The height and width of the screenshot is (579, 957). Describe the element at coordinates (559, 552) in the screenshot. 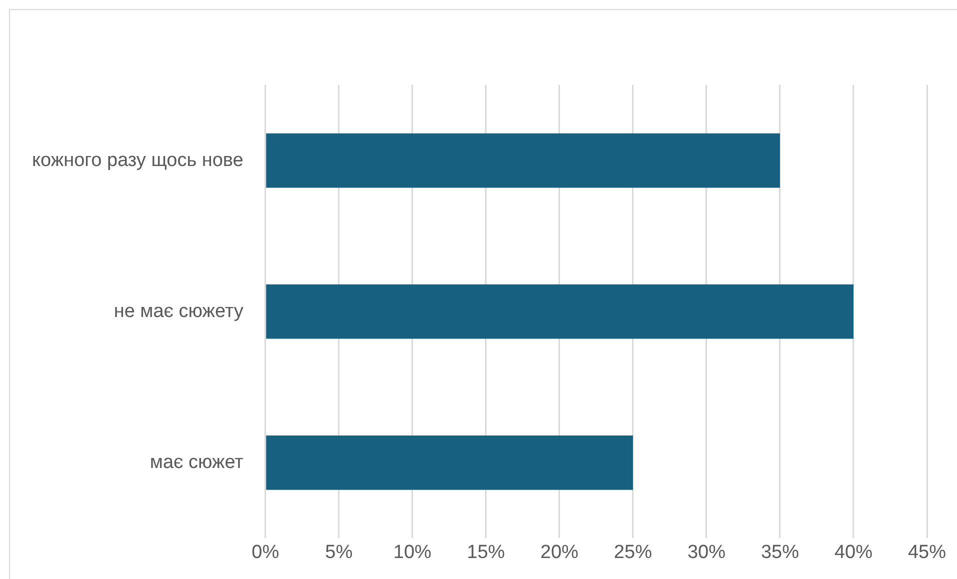

I see `x-tick-label: 20%` at that location.